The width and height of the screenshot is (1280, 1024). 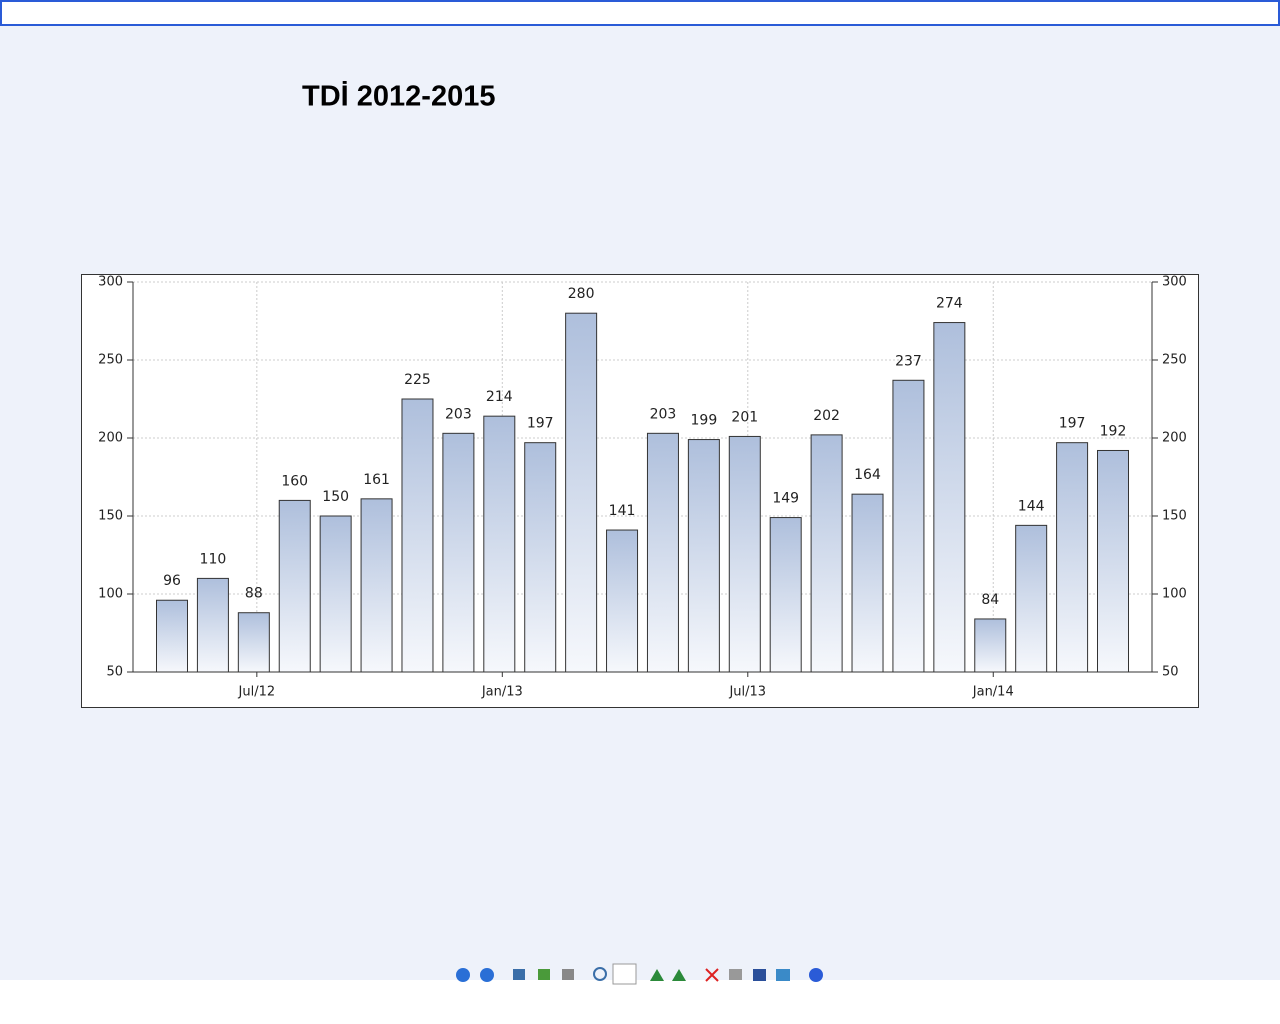 I want to click on toolbar, so click(x=639, y=974).